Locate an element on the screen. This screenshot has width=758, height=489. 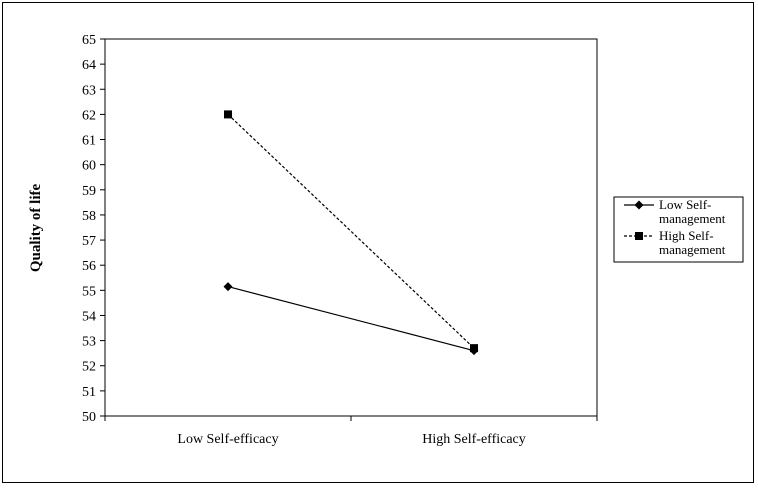
legend-box is located at coordinates (678, 229).